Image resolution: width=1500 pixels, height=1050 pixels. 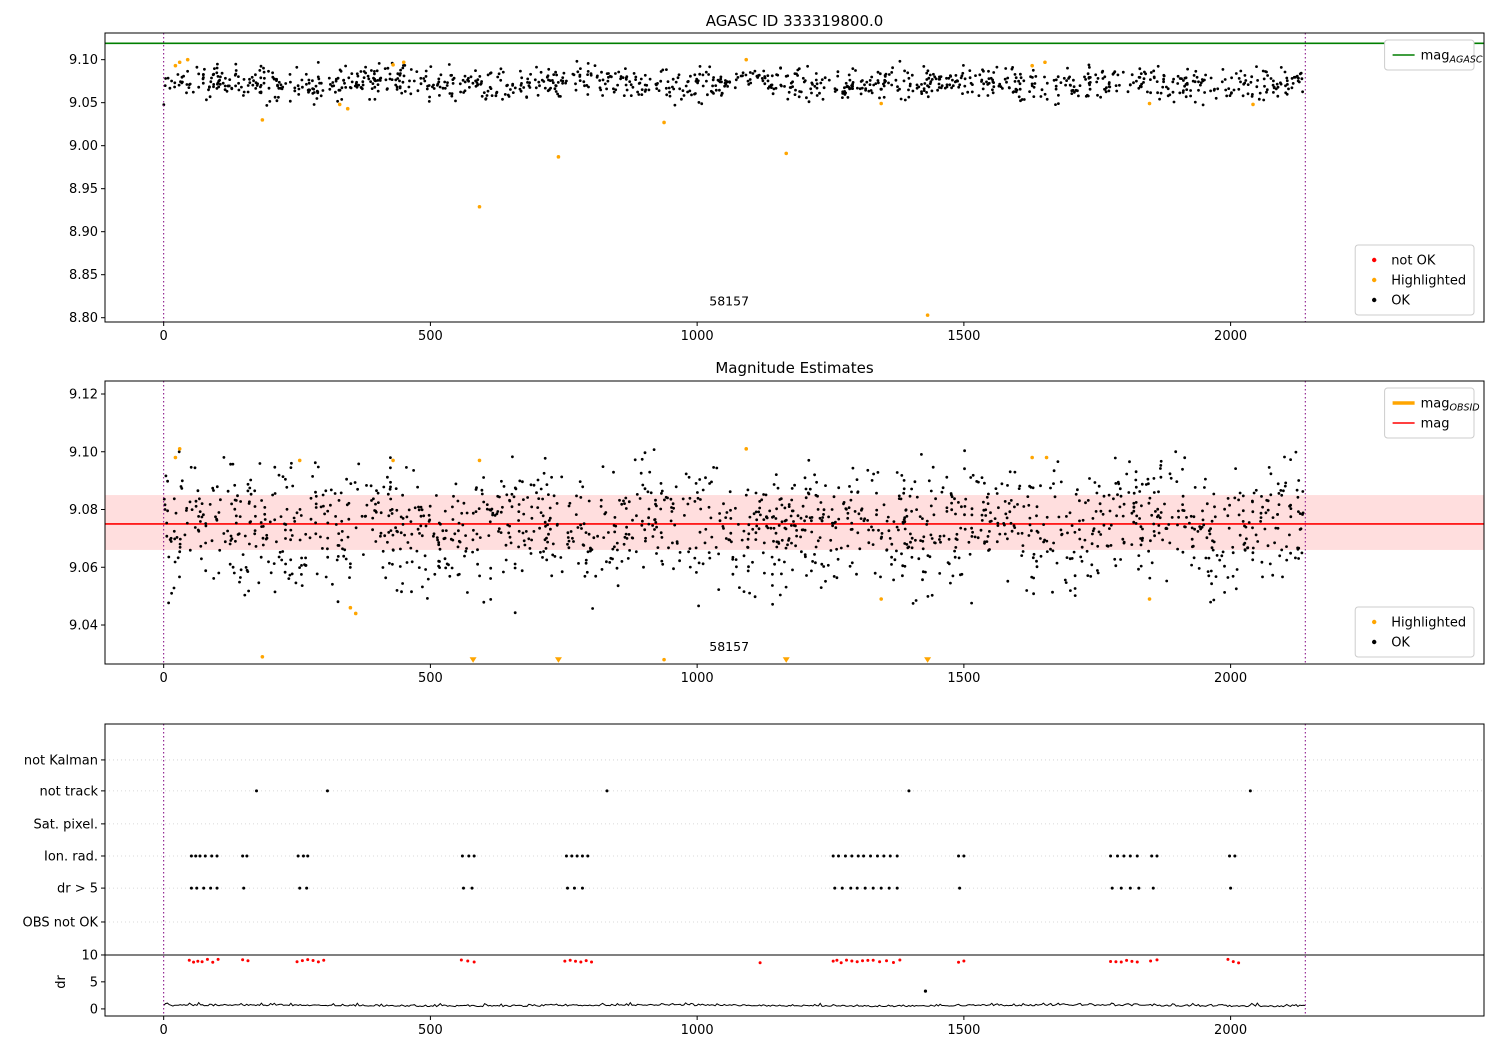 What do you see at coordinates (61, 760) in the screenshot?
I see `svg-text: not Kalman` at bounding box center [61, 760].